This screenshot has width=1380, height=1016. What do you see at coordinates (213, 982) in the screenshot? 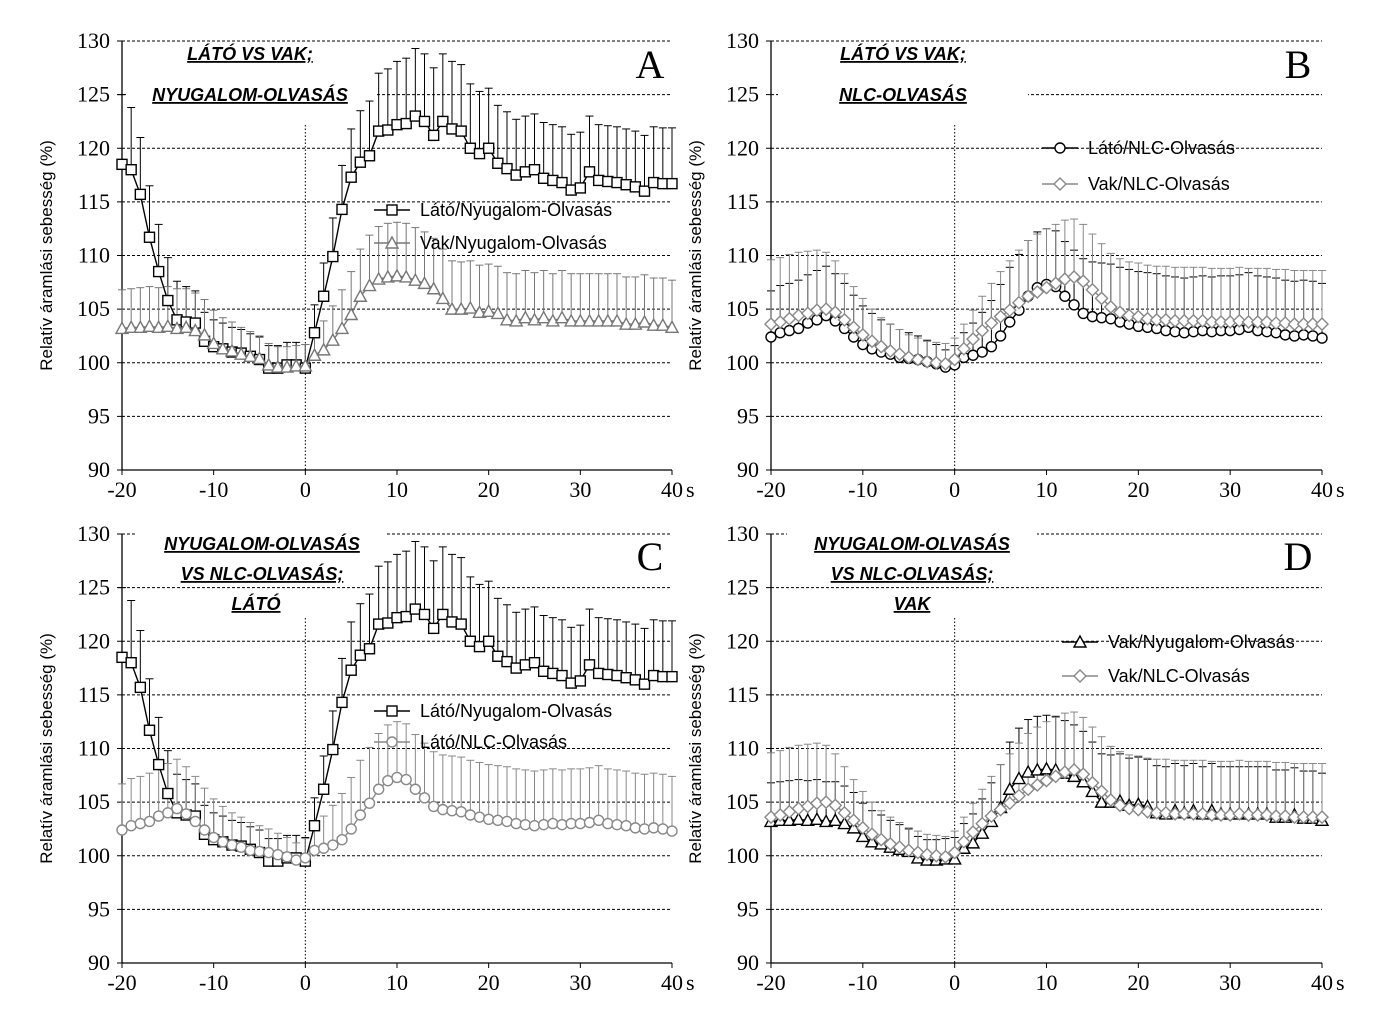
I see `x-tick-label: -10` at bounding box center [213, 982].